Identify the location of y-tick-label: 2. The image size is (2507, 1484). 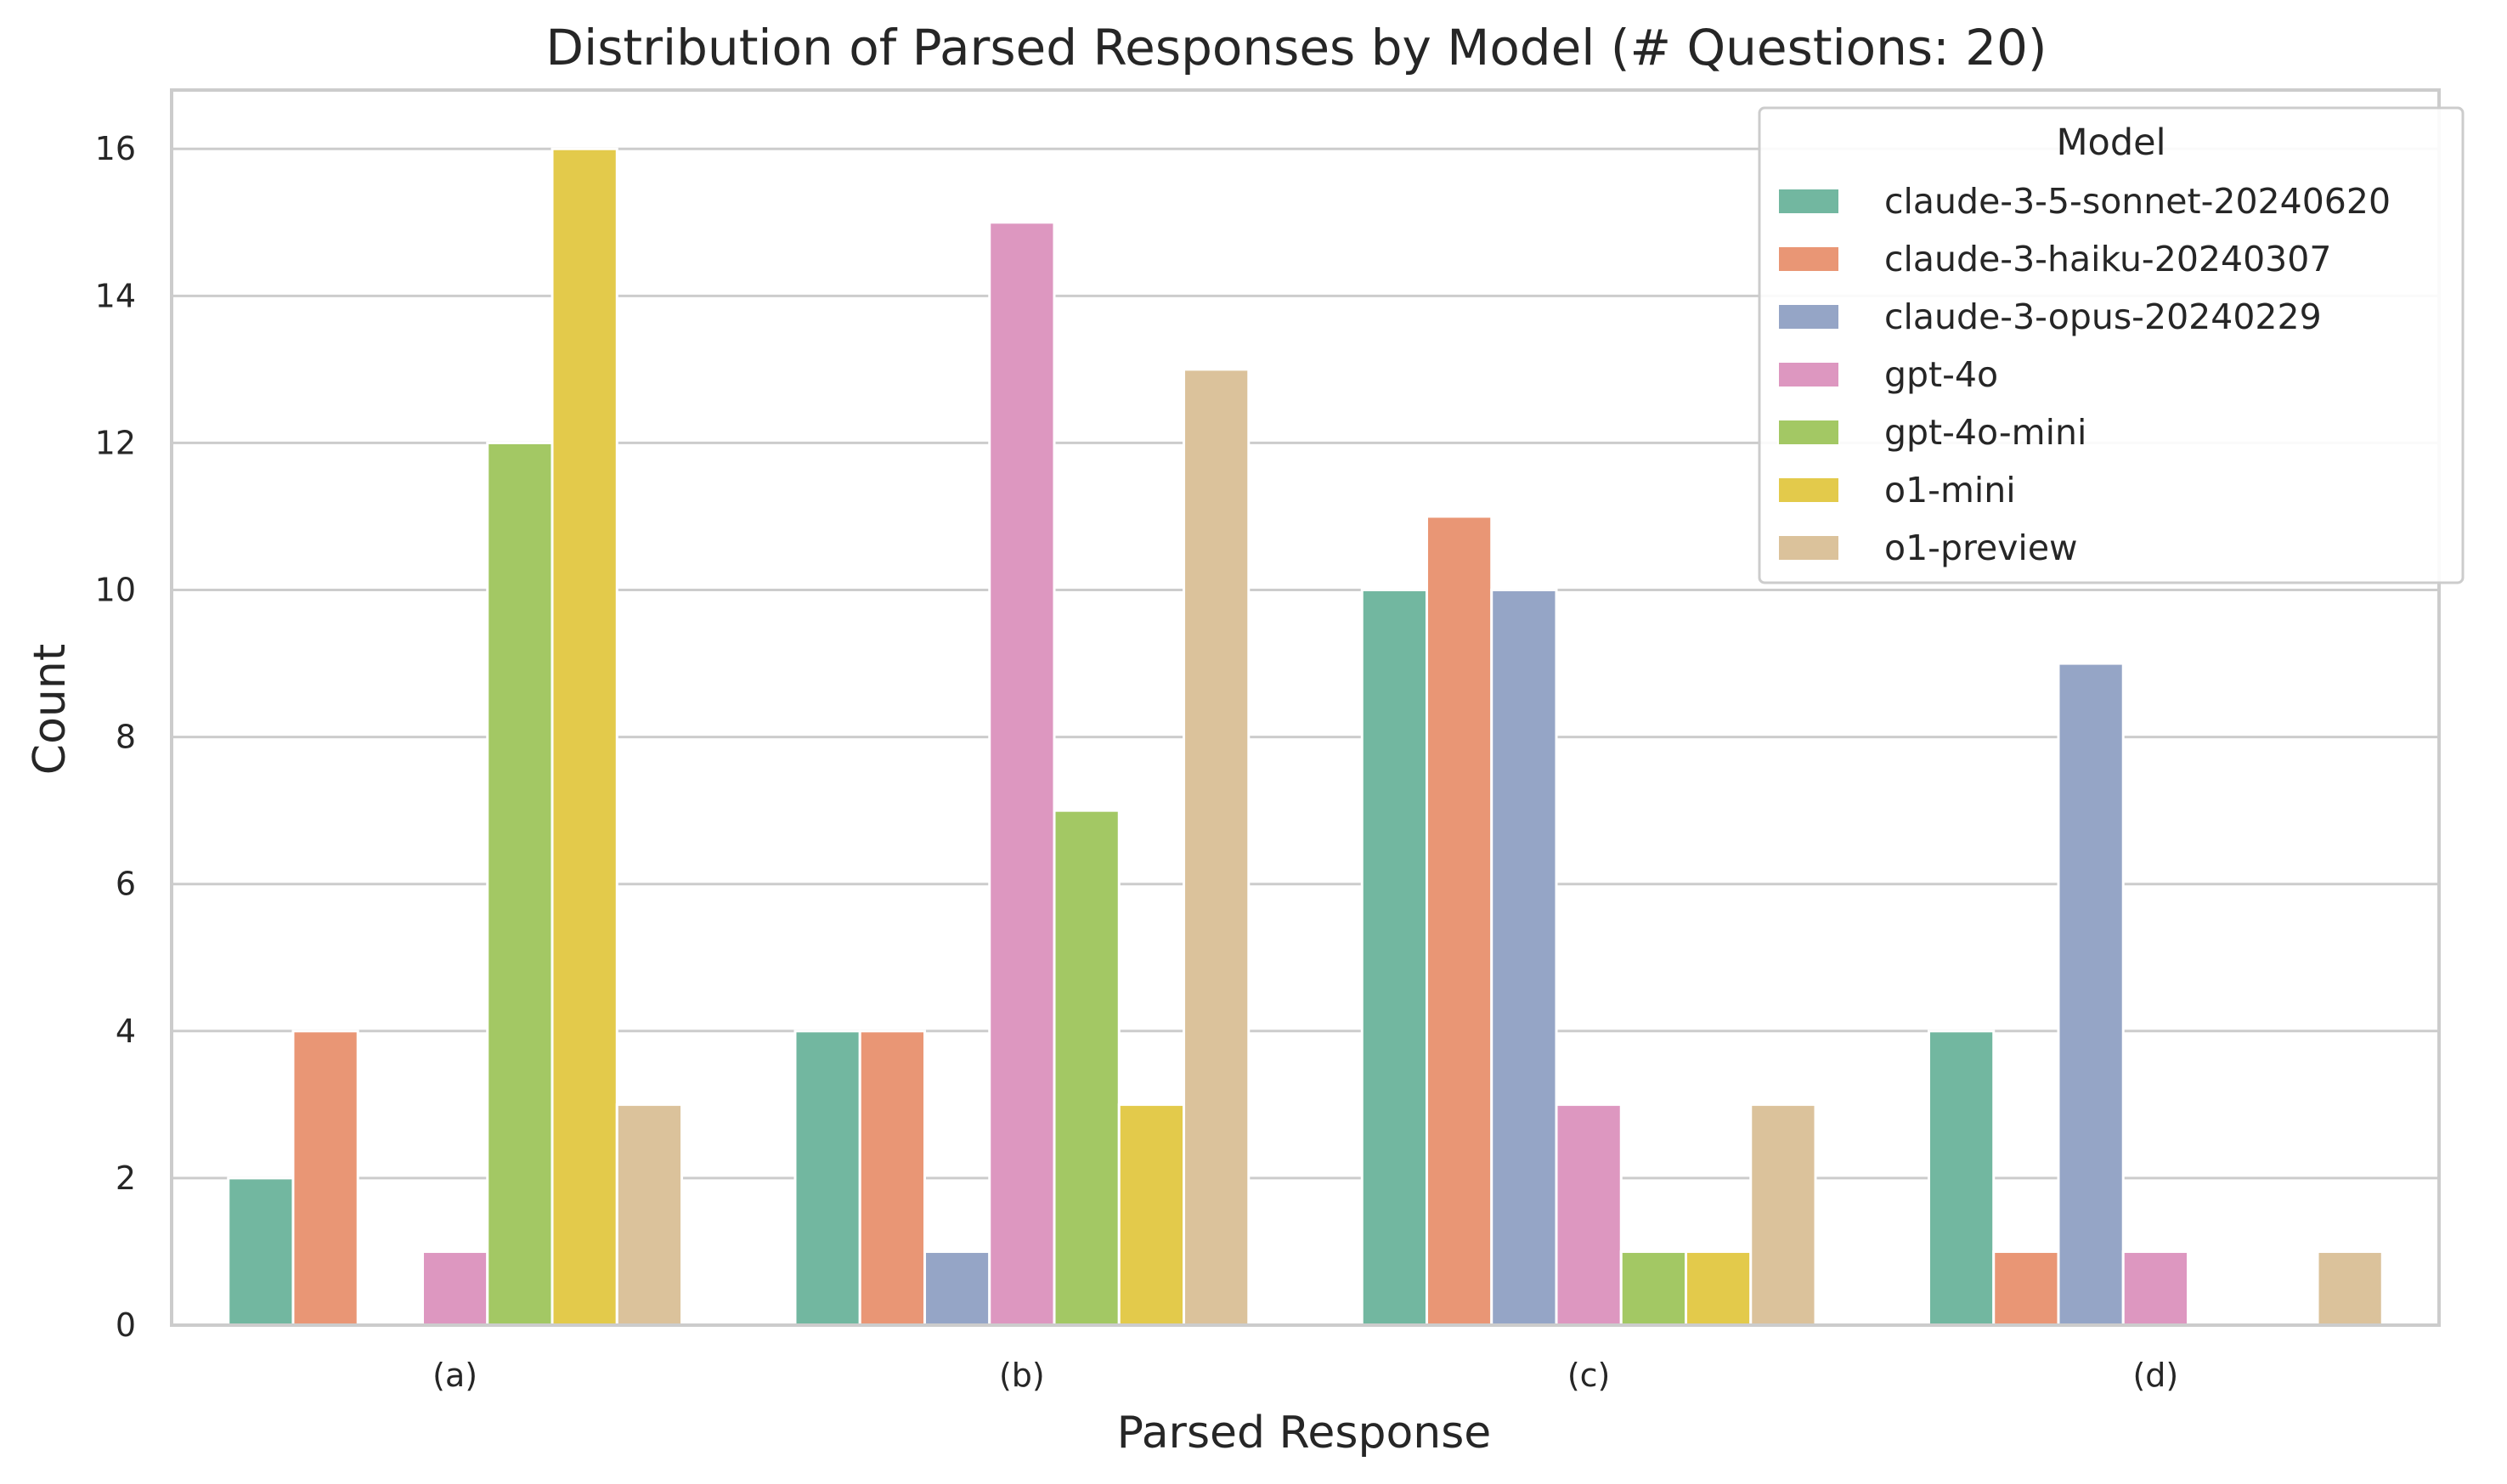
(126, 1178).